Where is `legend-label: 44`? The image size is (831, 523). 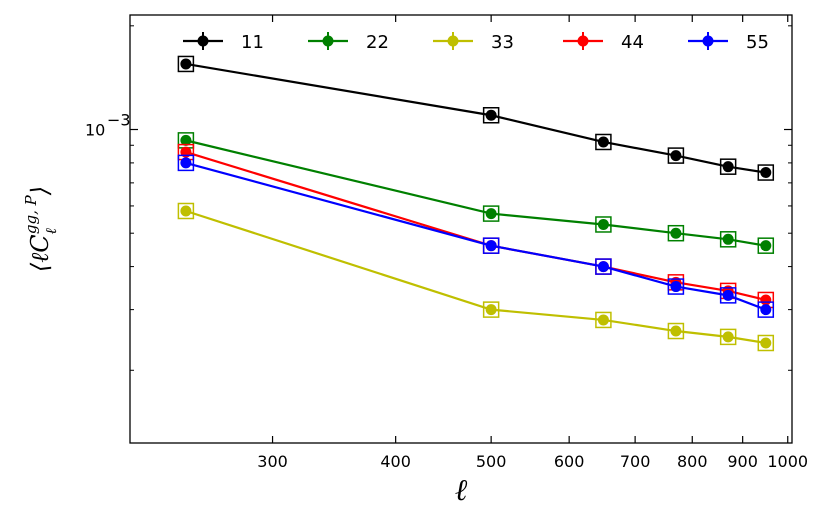
legend-label: 44 is located at coordinates (632, 42).